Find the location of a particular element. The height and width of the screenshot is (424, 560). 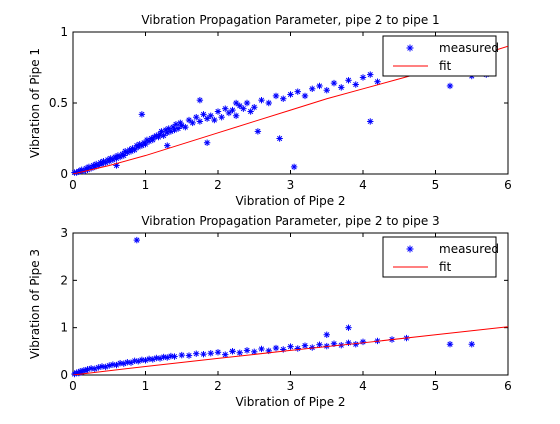

x-axis-label: Vibration of Pipe 2 is located at coordinates (290, 201).